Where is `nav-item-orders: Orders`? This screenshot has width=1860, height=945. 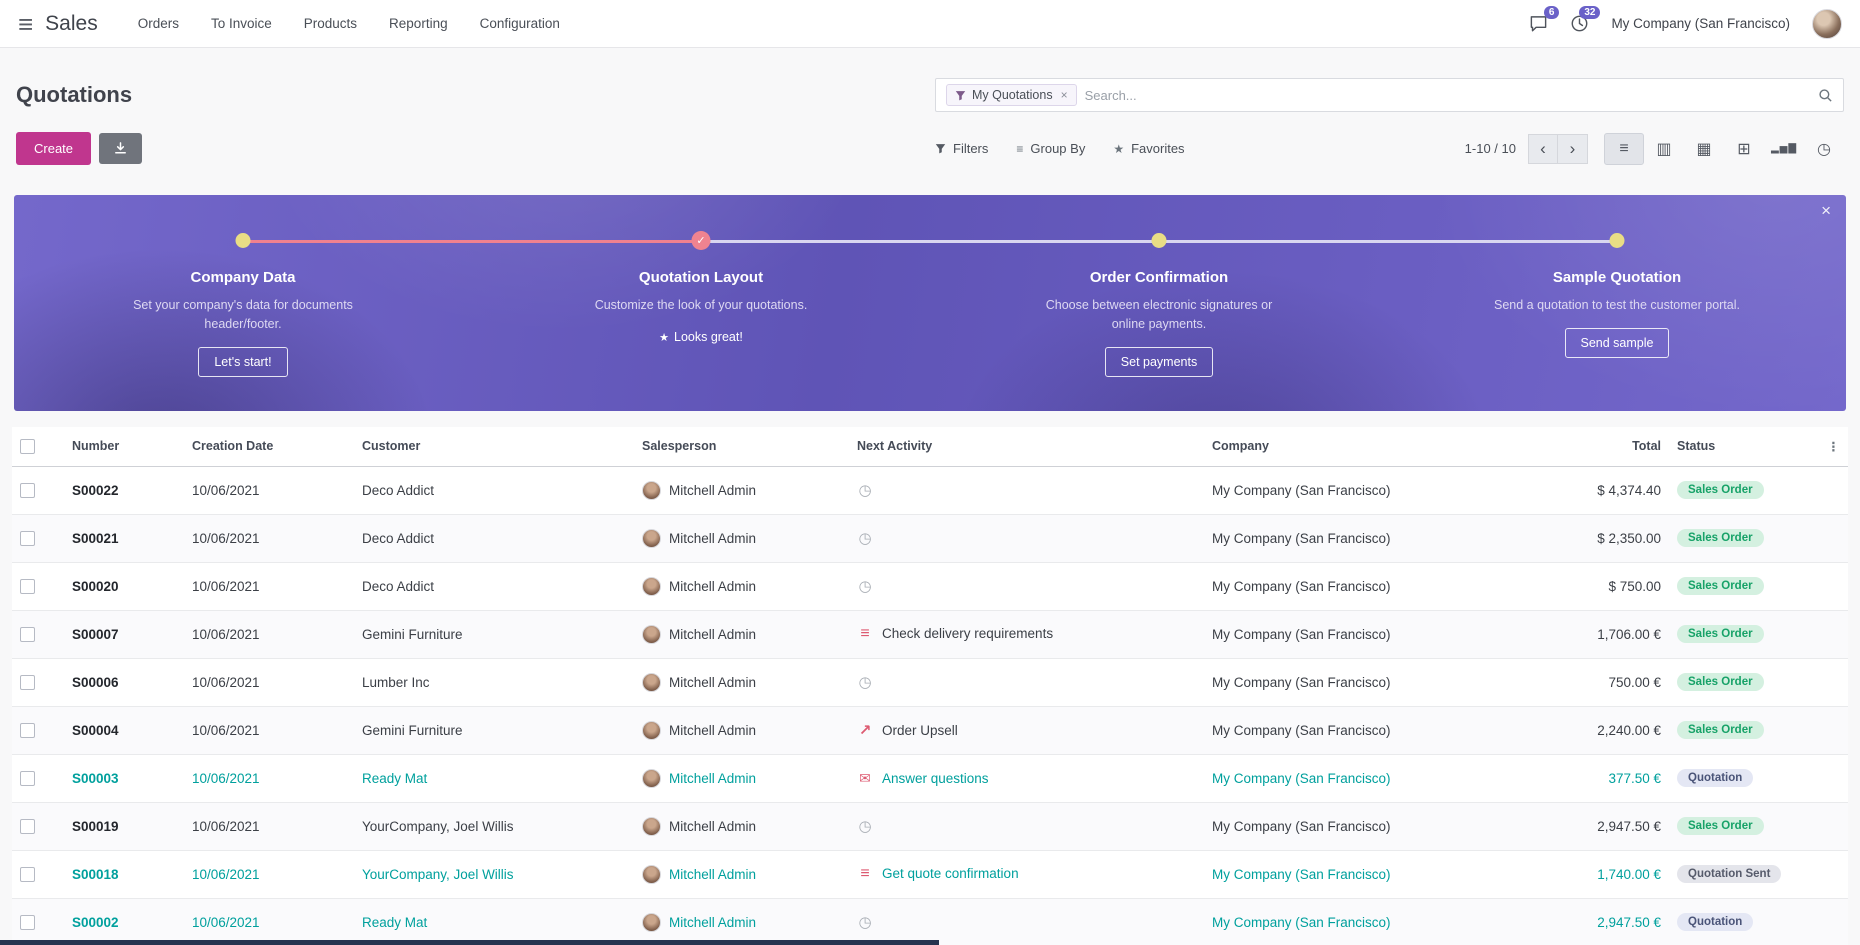 nav-item-orders: Orders is located at coordinates (158, 23).